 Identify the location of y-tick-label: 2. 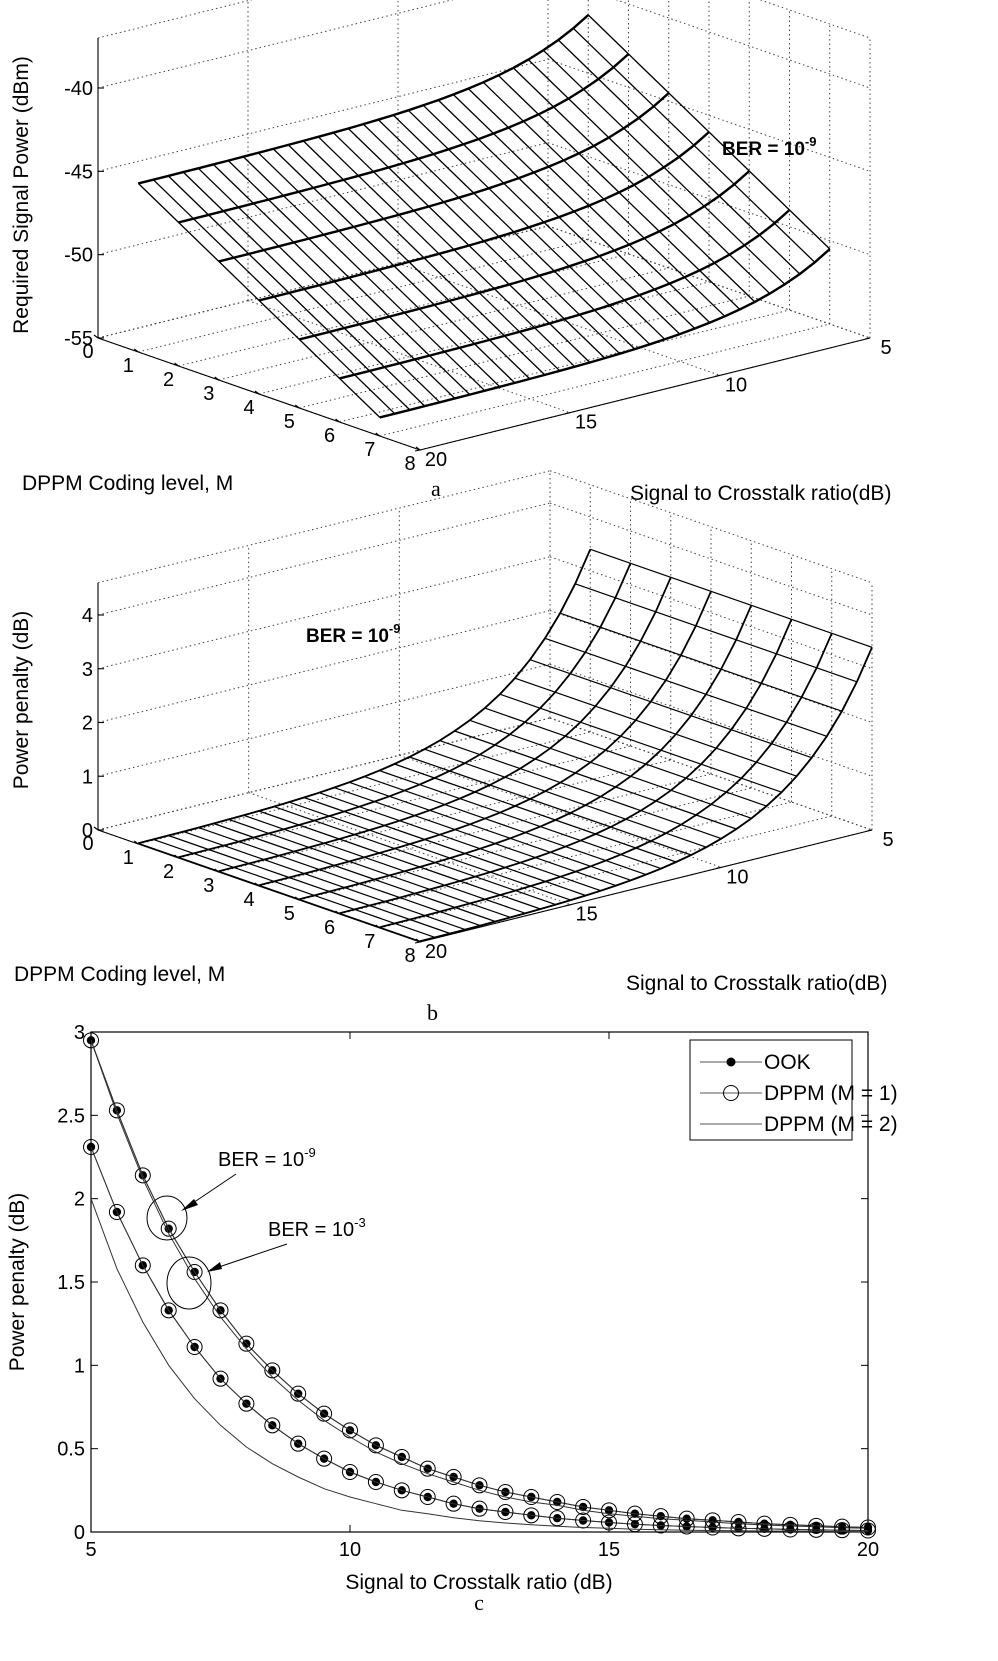
(79, 1200).